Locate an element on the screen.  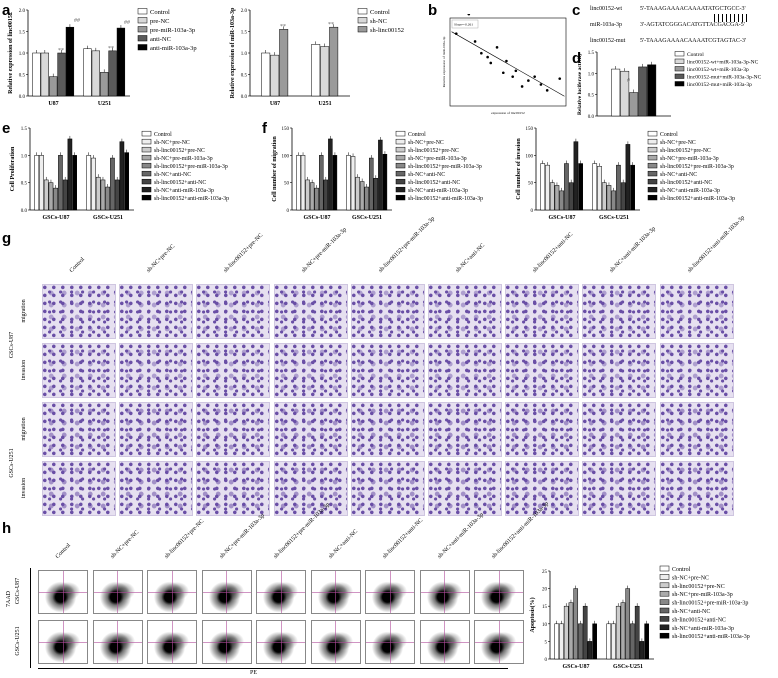
legend-label: sh-NC+anti-NC is located at coordinates (691, 612).